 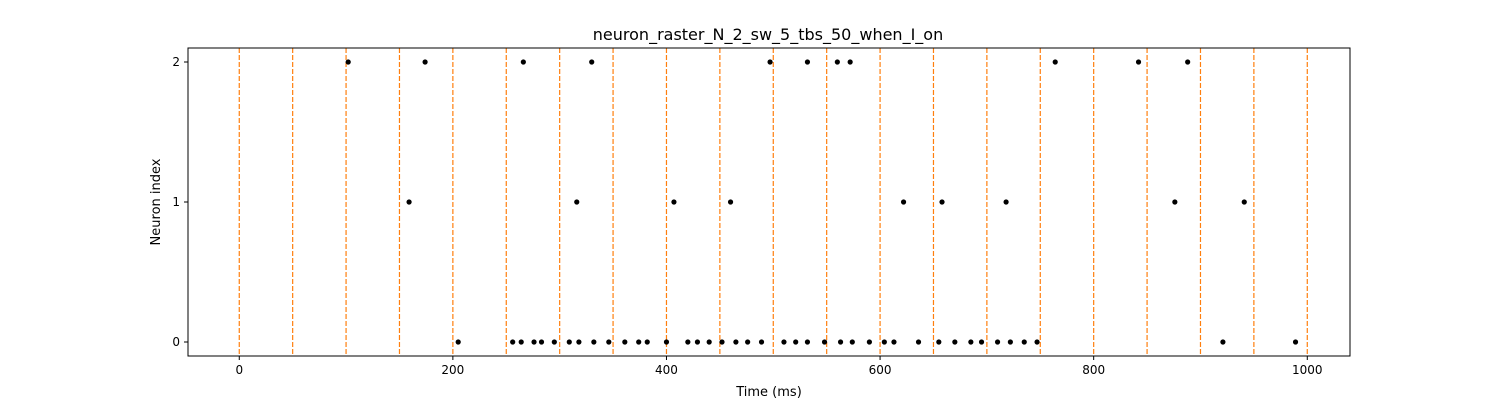 I want to click on y-tick-label: 0, so click(x=176, y=342).